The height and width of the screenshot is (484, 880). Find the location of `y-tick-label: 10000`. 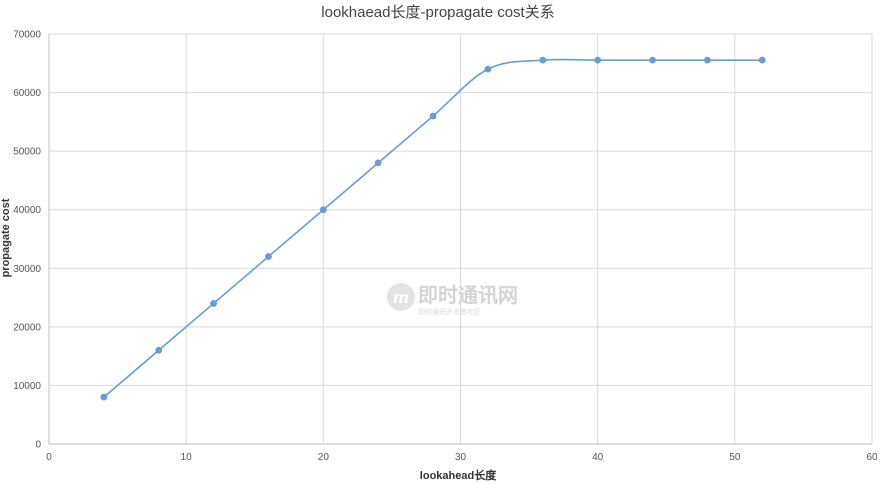

y-tick-label: 10000 is located at coordinates (27, 386).